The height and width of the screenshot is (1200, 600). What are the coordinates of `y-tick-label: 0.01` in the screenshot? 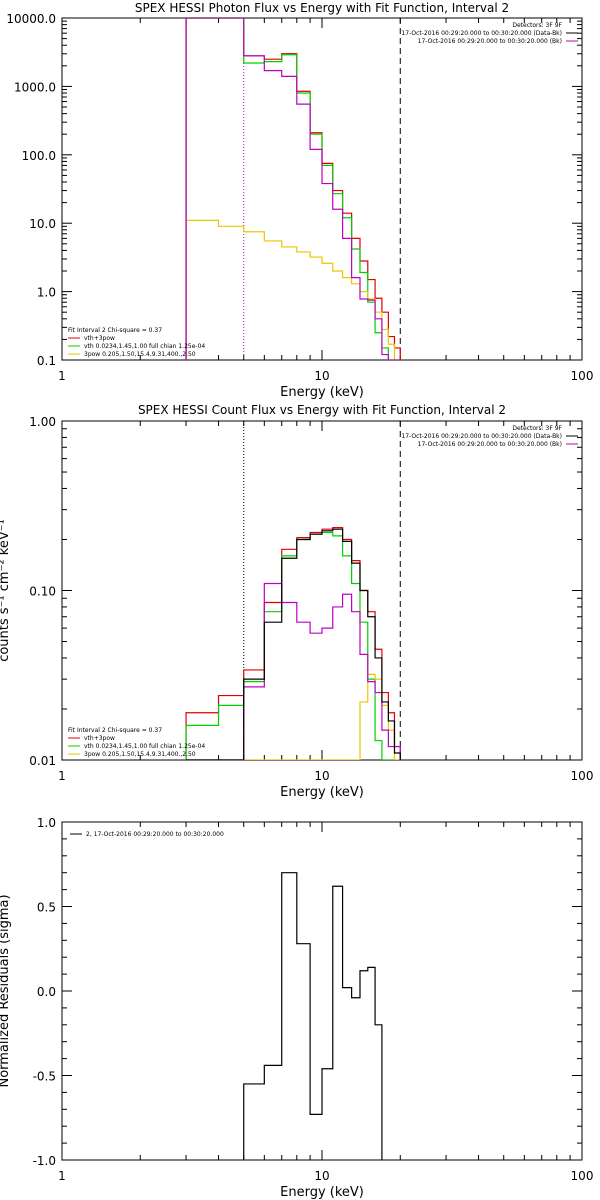 It's located at (42, 761).